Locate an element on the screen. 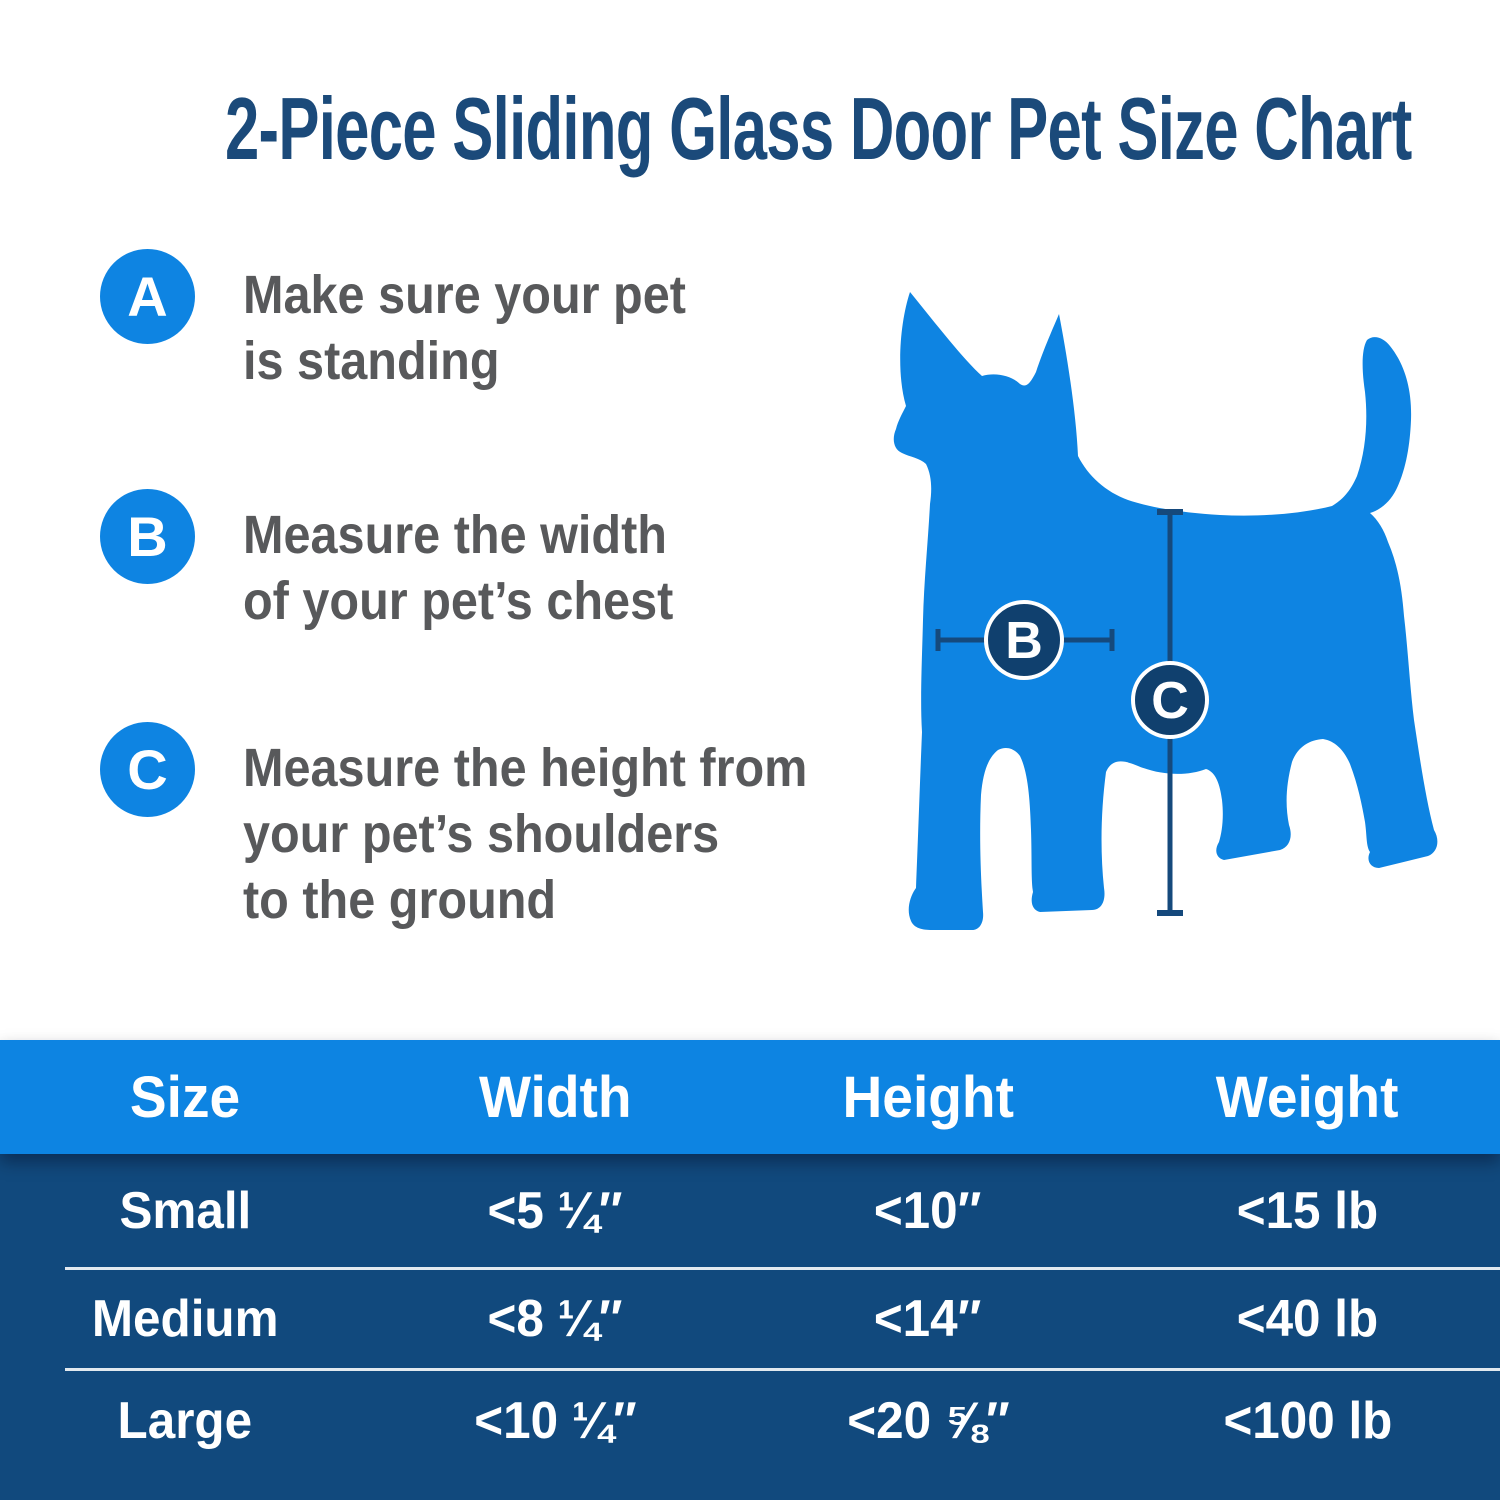 The height and width of the screenshot is (1500, 1500). table-row-small: Small <5 ¼″ <10″ <15 lb is located at coordinates (750, 1210).